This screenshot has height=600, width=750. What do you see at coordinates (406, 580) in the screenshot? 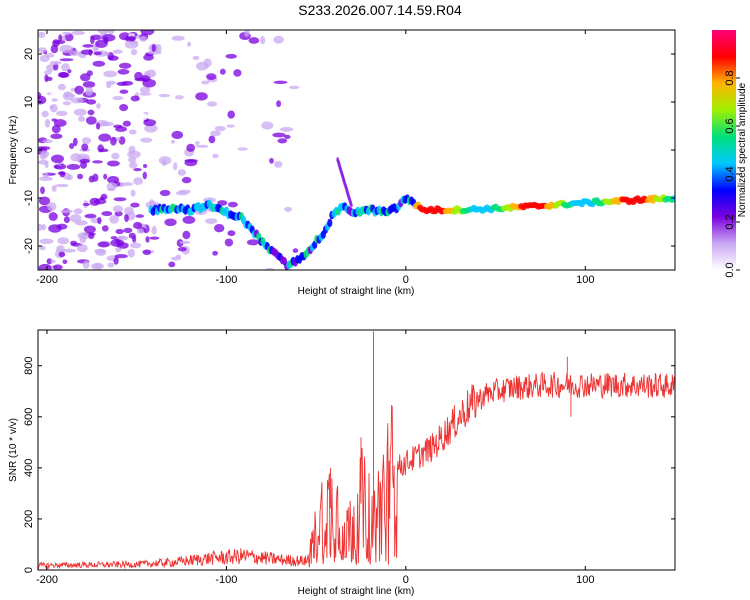
I see `snr-xtick-label: 0` at bounding box center [406, 580].